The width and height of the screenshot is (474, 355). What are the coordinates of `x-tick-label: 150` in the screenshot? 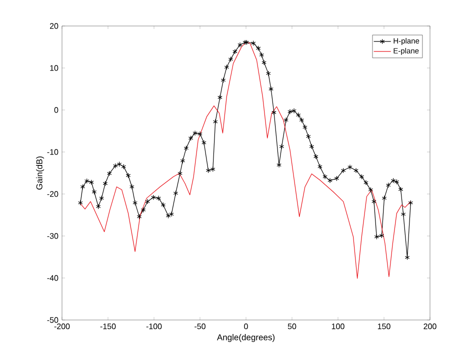 It's located at (384, 327).